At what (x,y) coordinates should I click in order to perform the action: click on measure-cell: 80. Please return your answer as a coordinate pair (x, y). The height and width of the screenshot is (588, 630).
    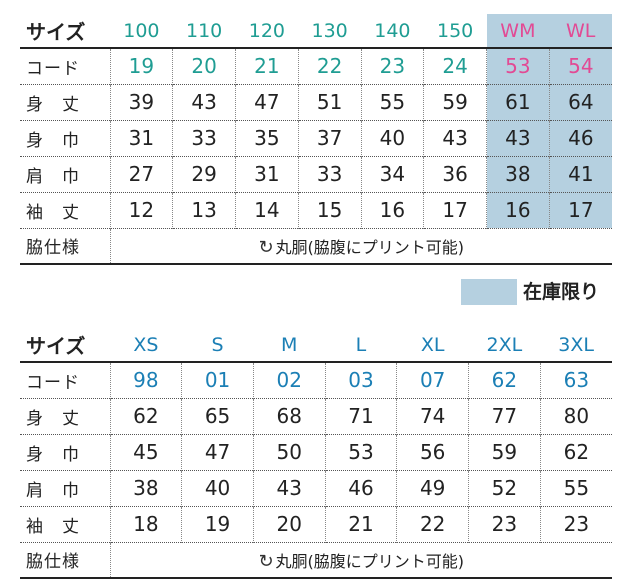
    Looking at the image, I should click on (575, 416).